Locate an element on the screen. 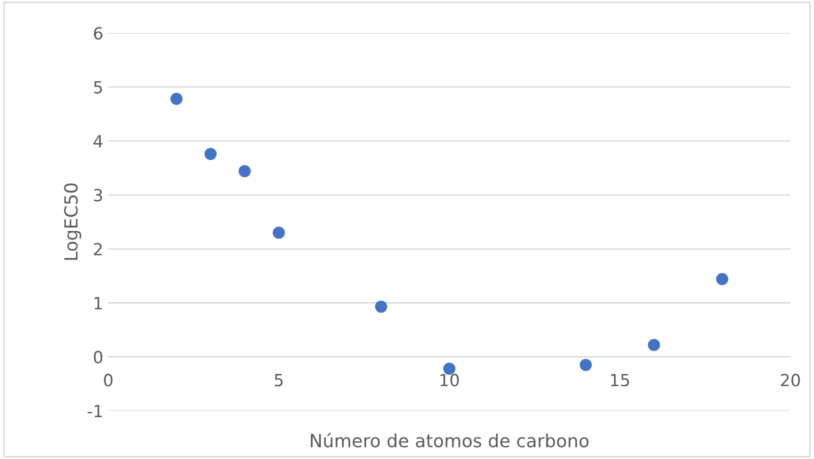 The height and width of the screenshot is (459, 814). x-tick-label: 10 is located at coordinates (449, 380).